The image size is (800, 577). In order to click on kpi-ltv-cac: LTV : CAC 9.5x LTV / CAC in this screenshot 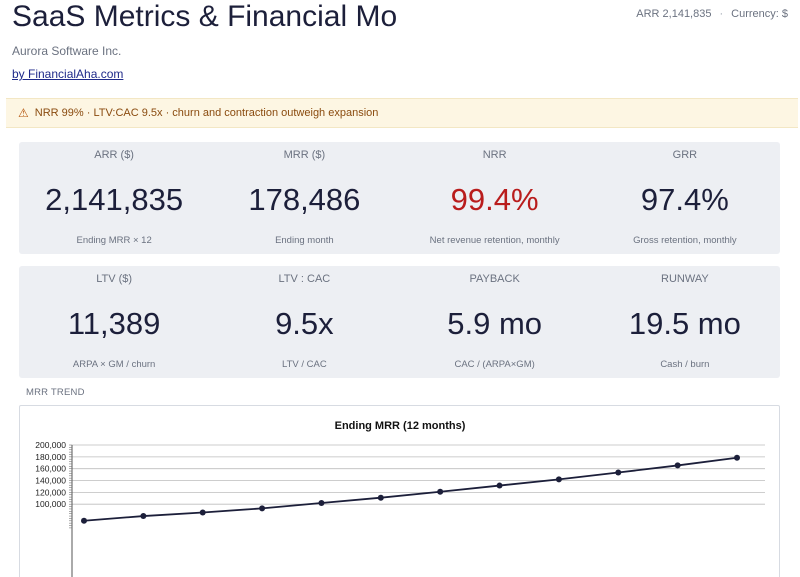, I will do `click(304, 322)`.